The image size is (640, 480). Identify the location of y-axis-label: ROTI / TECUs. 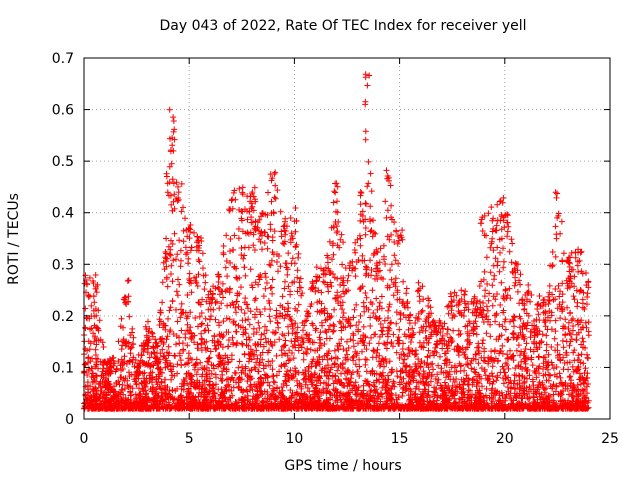
(14, 239).